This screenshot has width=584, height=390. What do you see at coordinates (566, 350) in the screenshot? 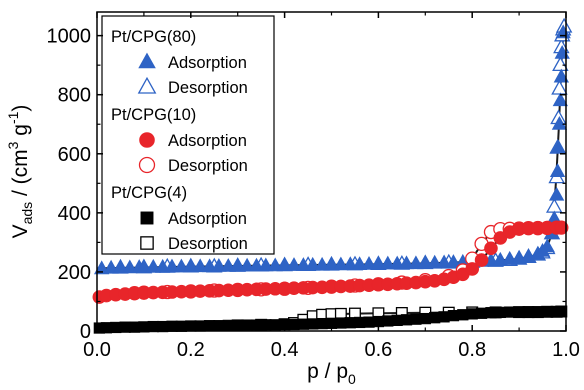
I see `x-tick-label: 1.0` at bounding box center [566, 350].